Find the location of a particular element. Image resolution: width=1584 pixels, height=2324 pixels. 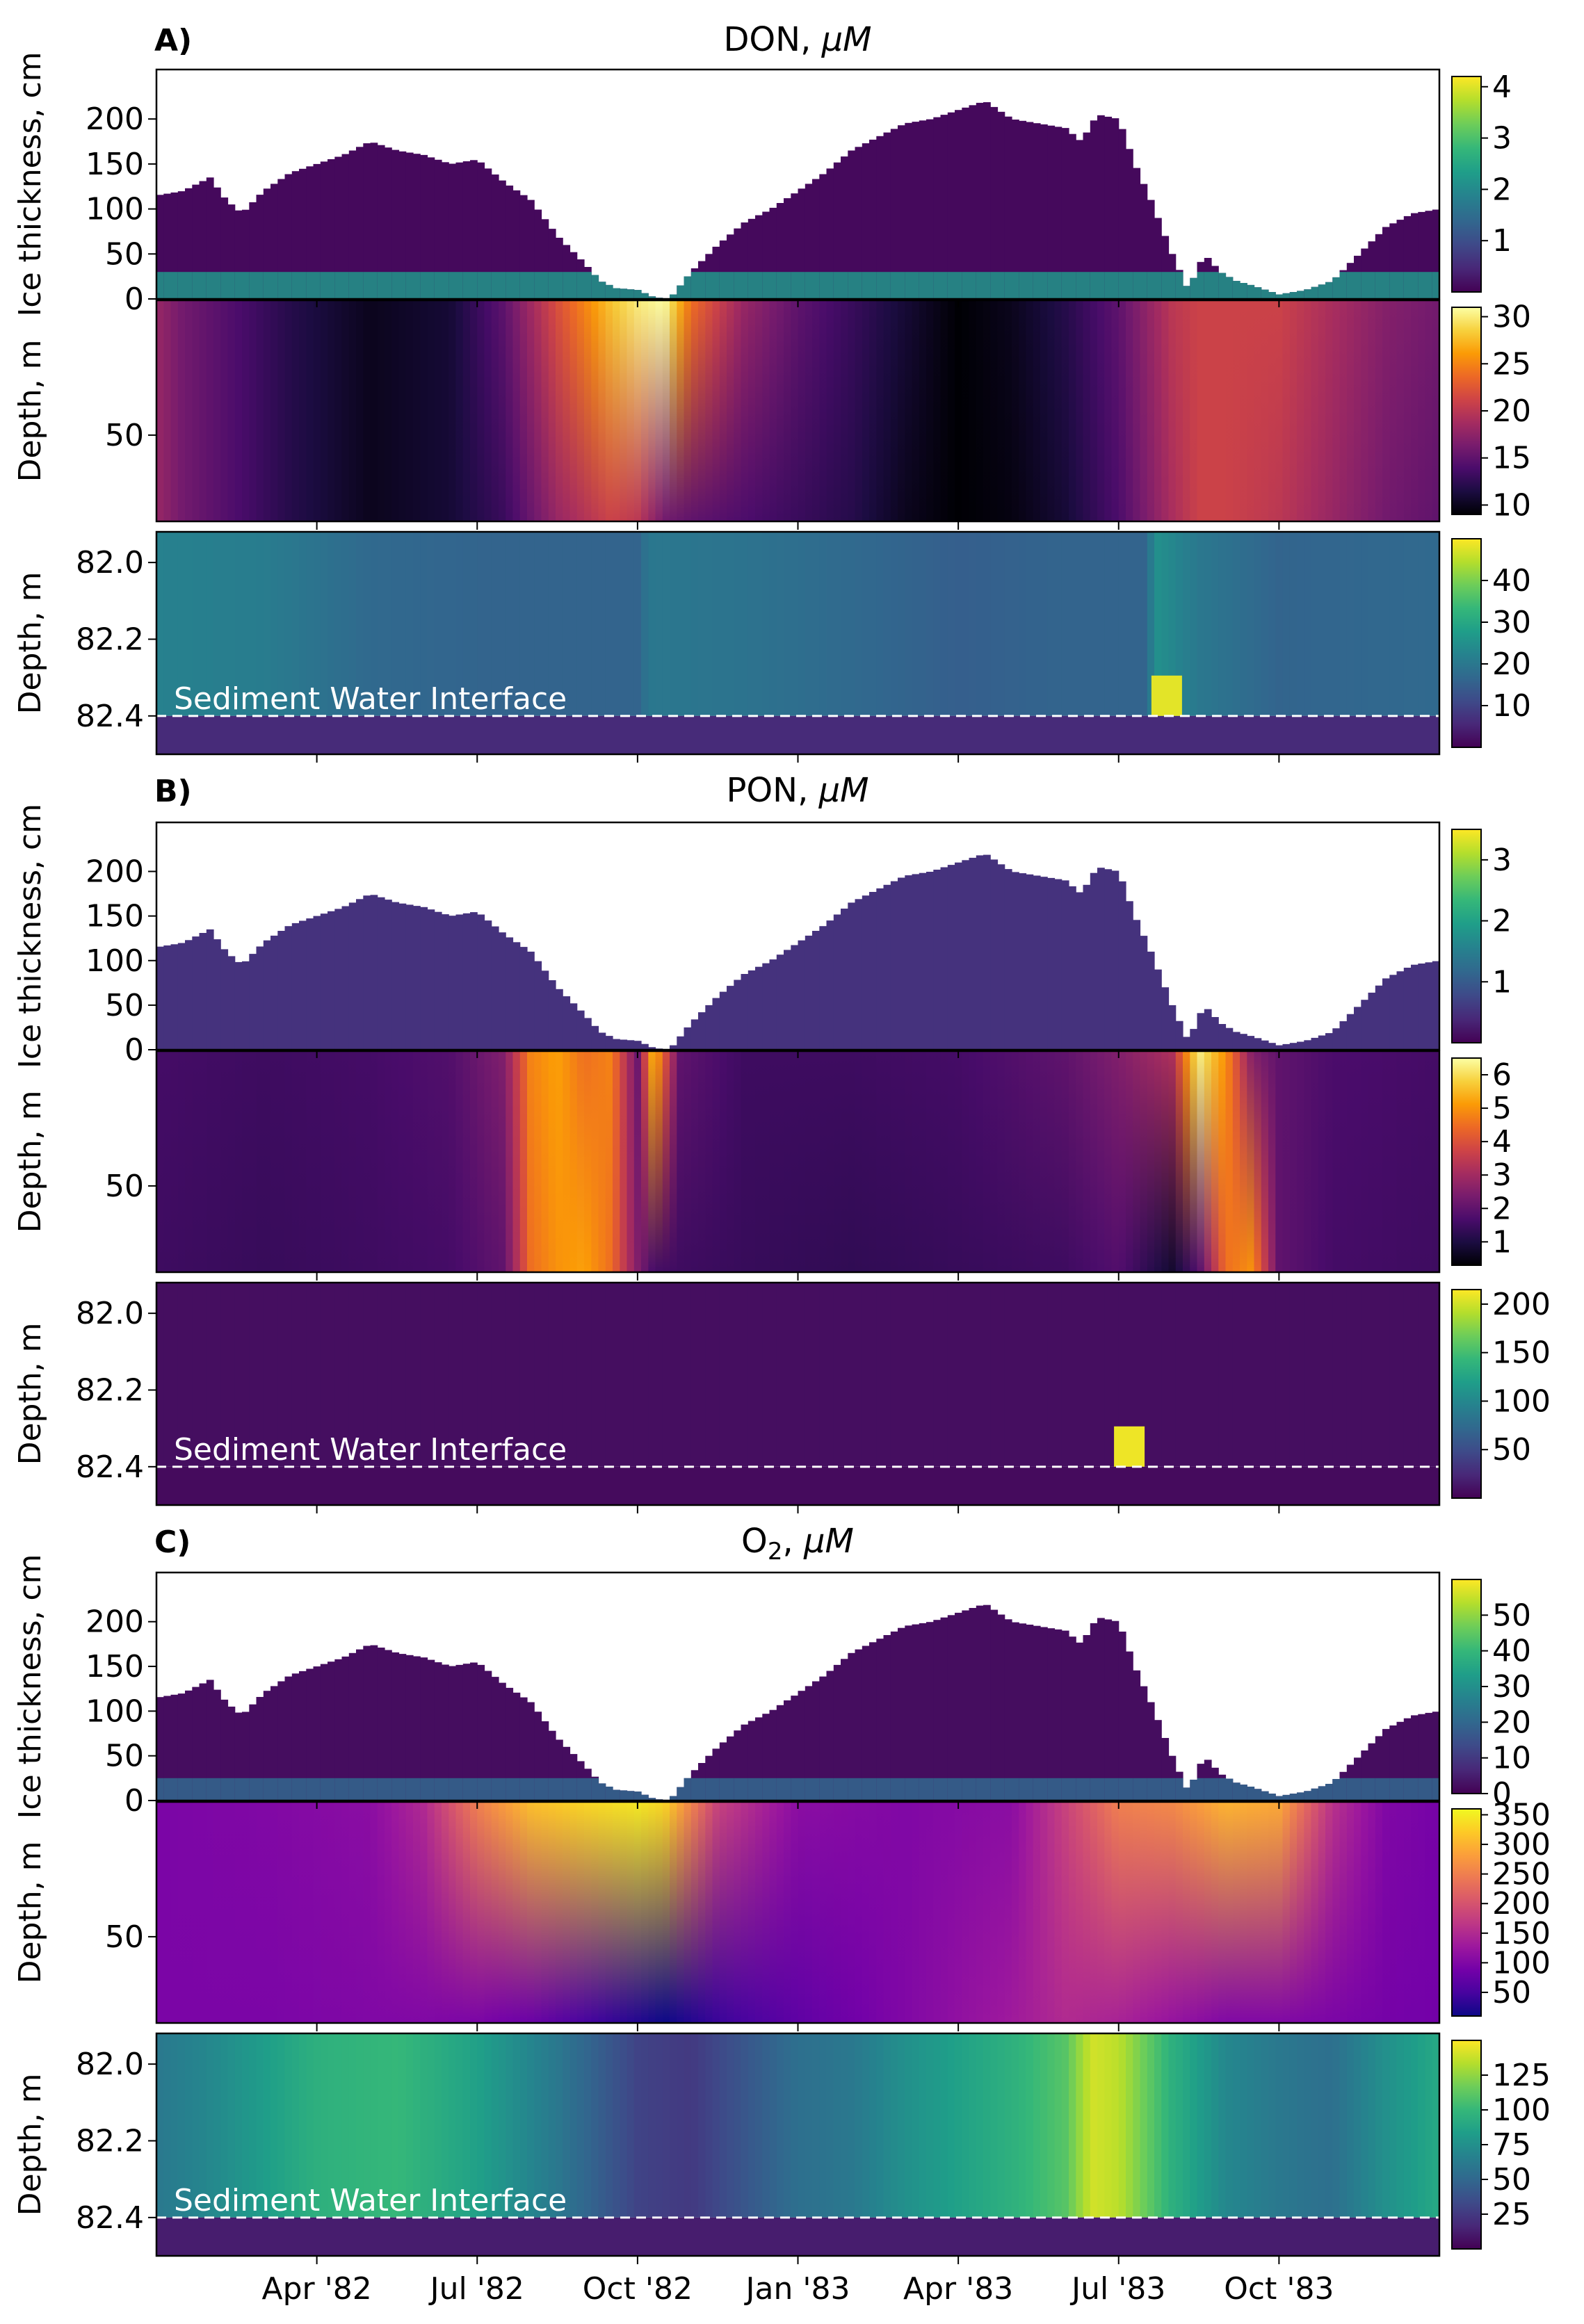

panel-letter: B) is located at coordinates (173, 791).